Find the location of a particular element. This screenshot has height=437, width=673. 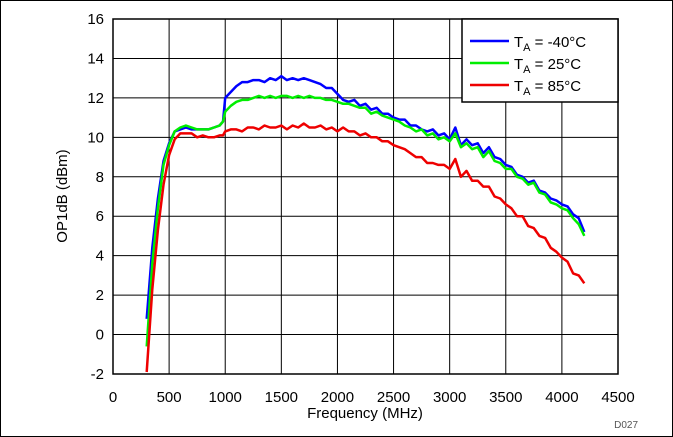

x-tick-label: 2000 is located at coordinates (337, 397).